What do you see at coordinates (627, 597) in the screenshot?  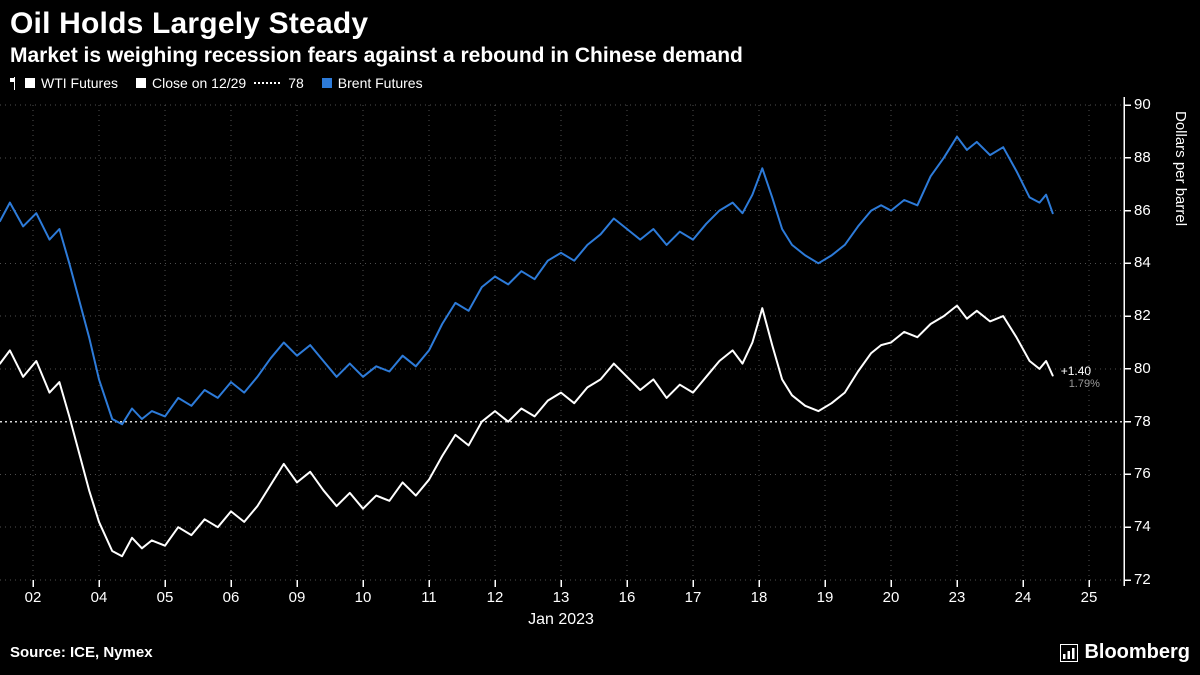 I see `x-tick-label: 16` at bounding box center [627, 597].